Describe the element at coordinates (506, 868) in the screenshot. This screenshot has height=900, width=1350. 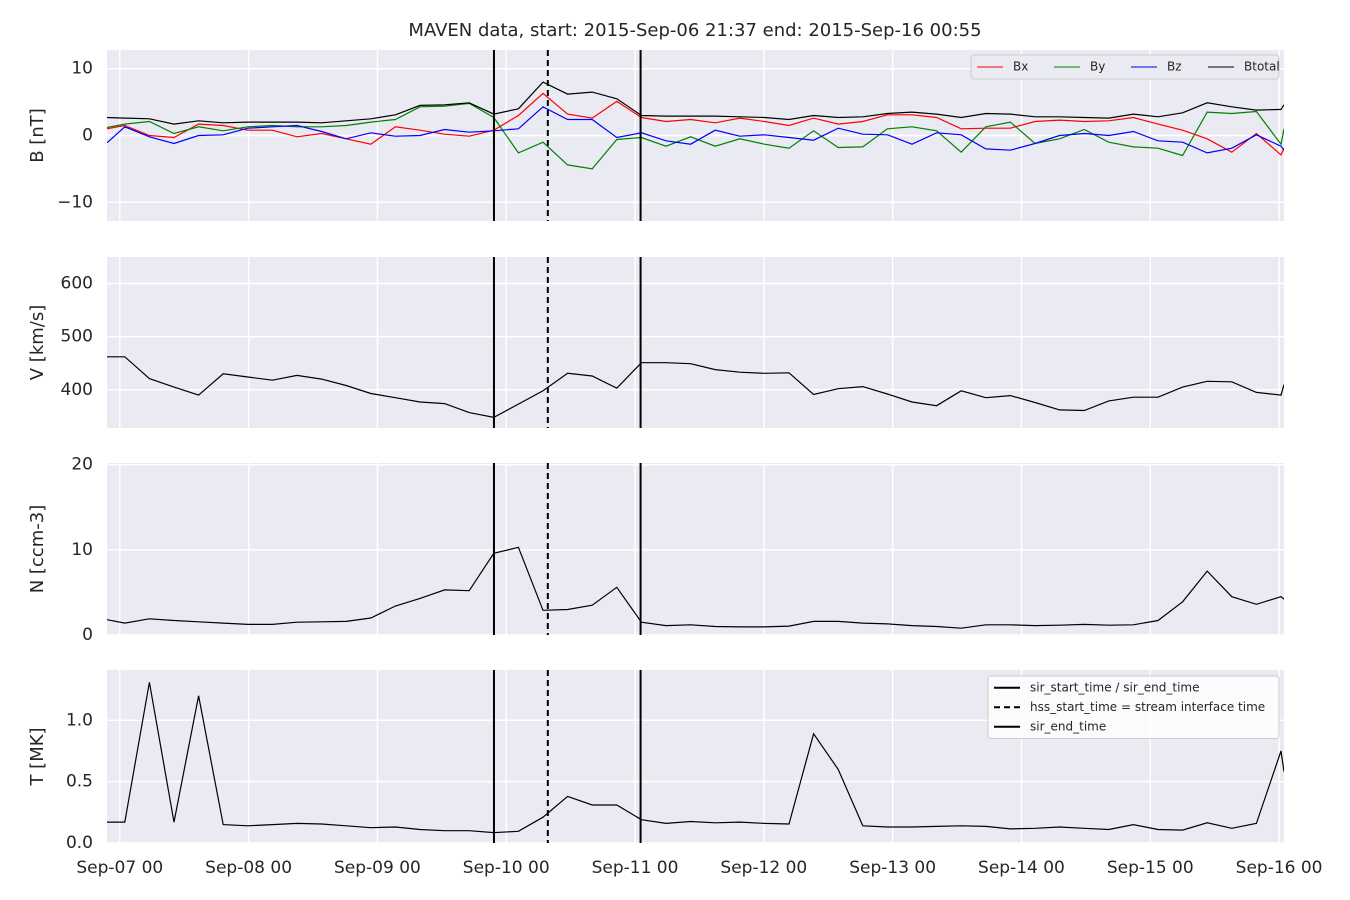
I see `x-tick-label: Sep-10 00` at that location.